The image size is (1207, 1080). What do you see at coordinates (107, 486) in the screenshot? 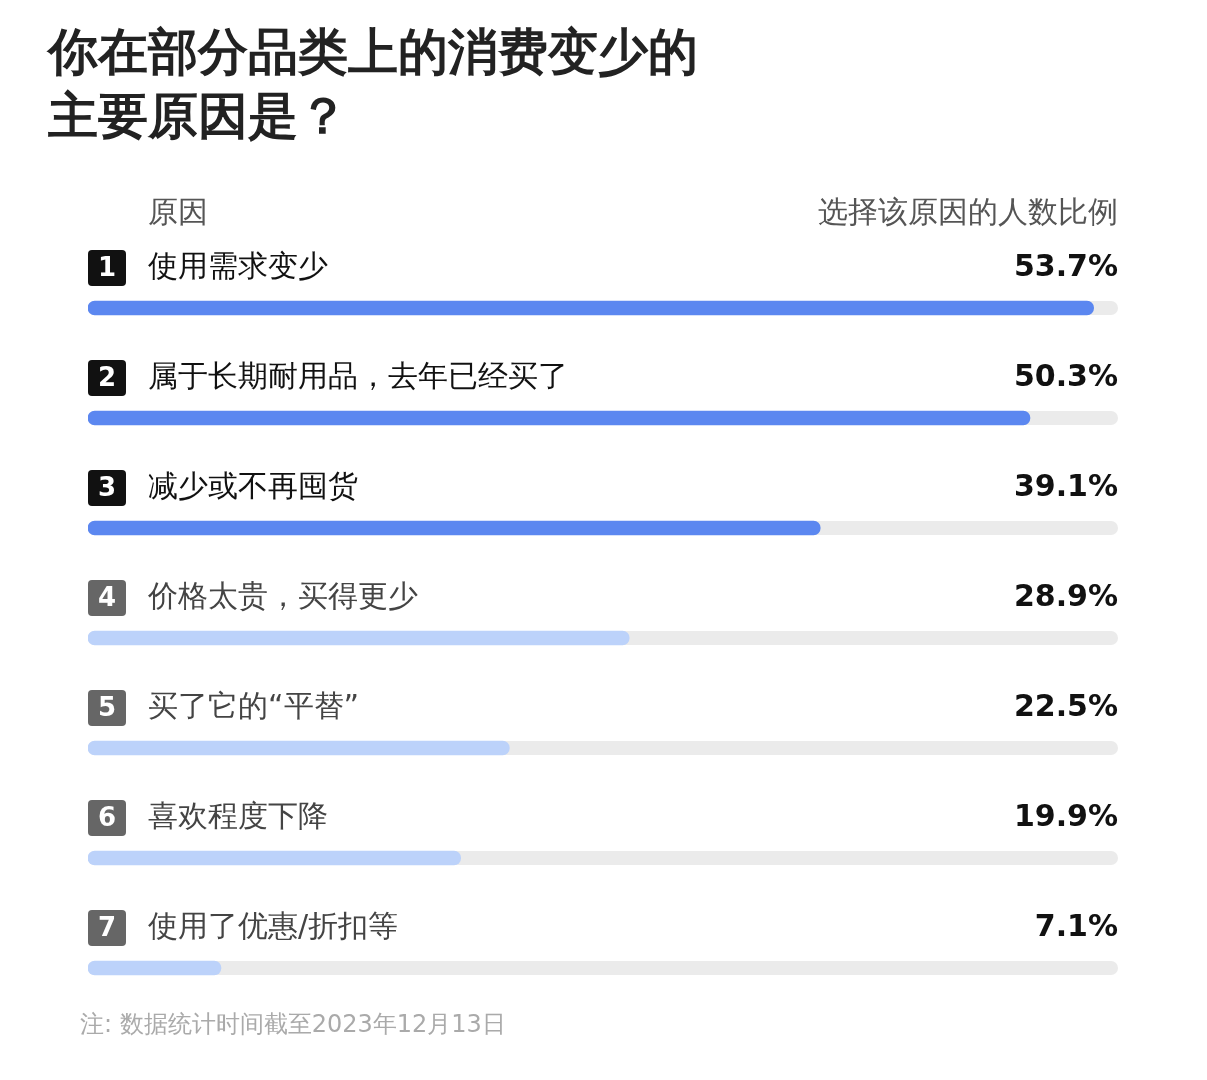
I see `annotation: 3` at bounding box center [107, 486].